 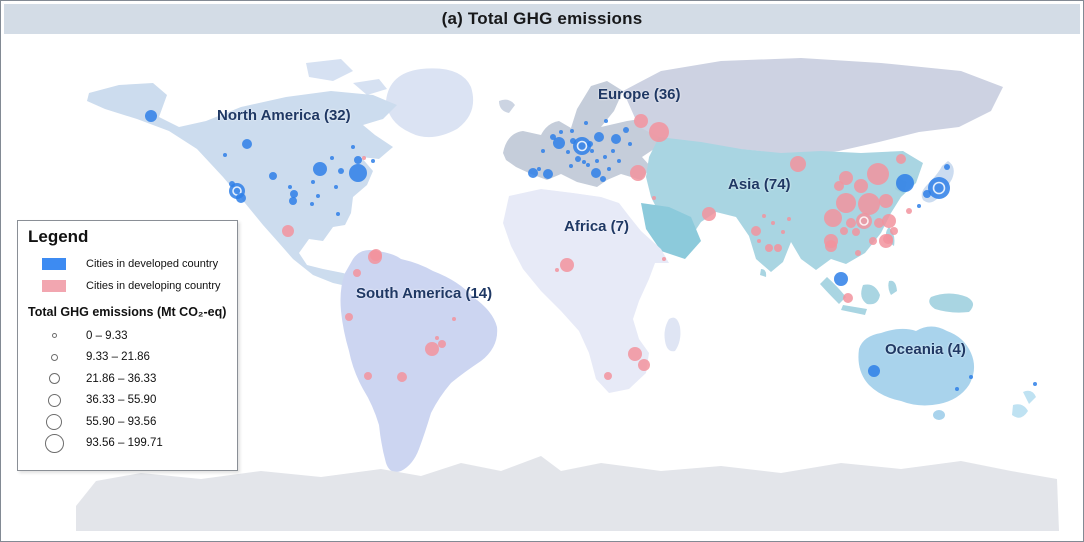 I want to click on region-label-europe: Europe (36), so click(x=639, y=94).